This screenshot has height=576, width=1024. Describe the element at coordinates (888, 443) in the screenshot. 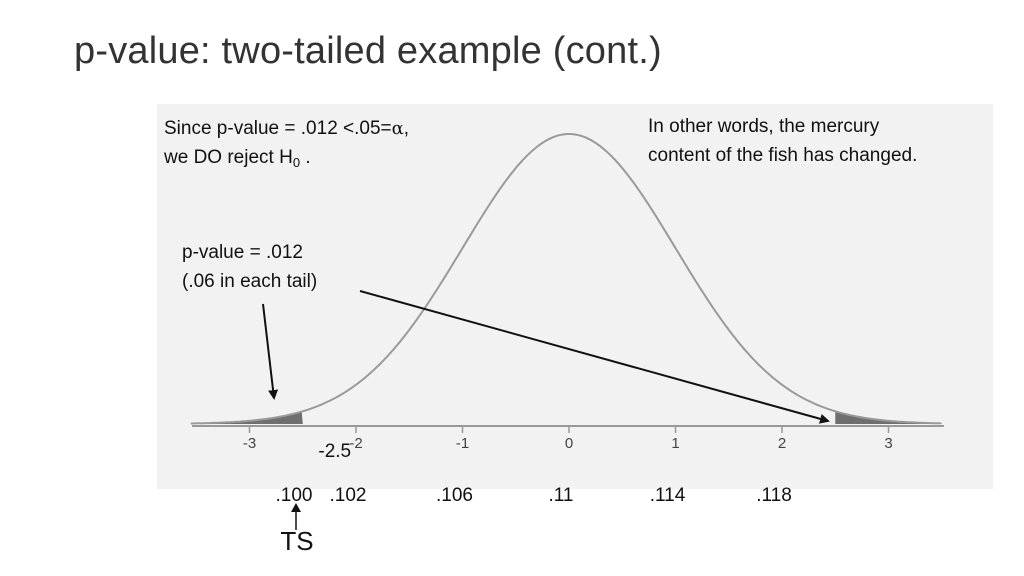

I see `z-tick-label: 3` at that location.